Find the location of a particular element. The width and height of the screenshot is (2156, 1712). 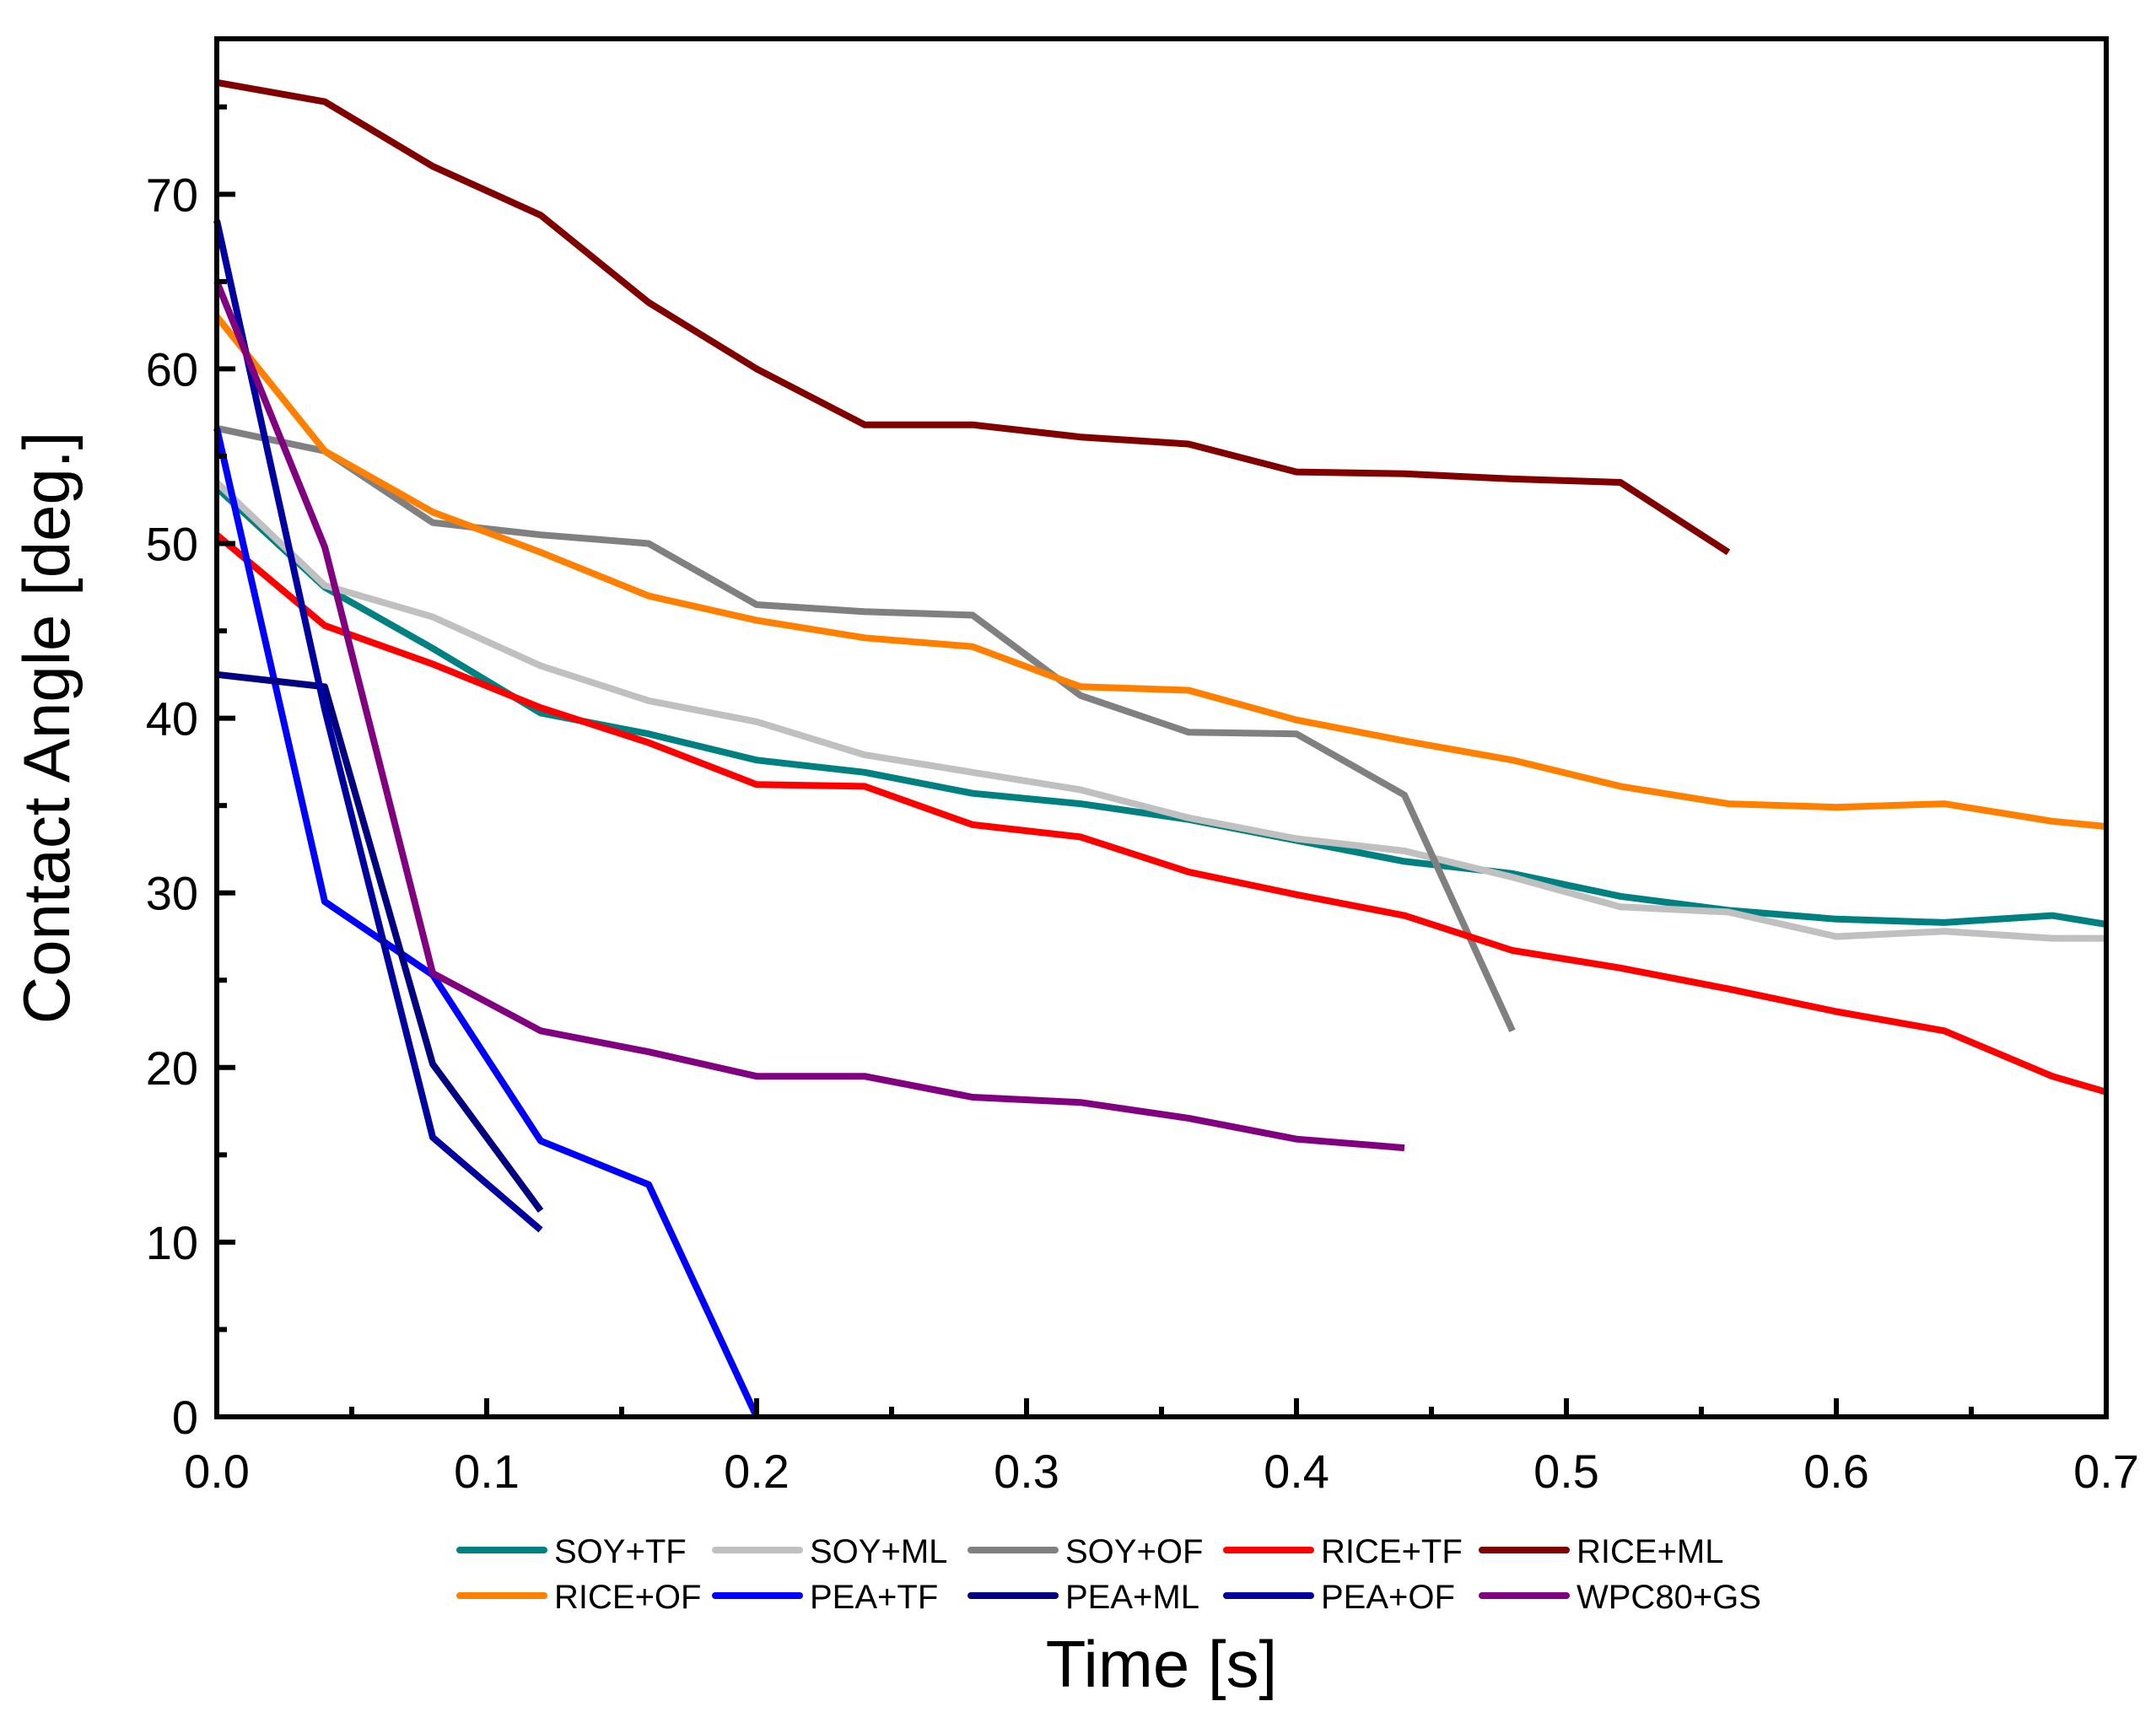

y-tick-label: 60 is located at coordinates (172, 369).